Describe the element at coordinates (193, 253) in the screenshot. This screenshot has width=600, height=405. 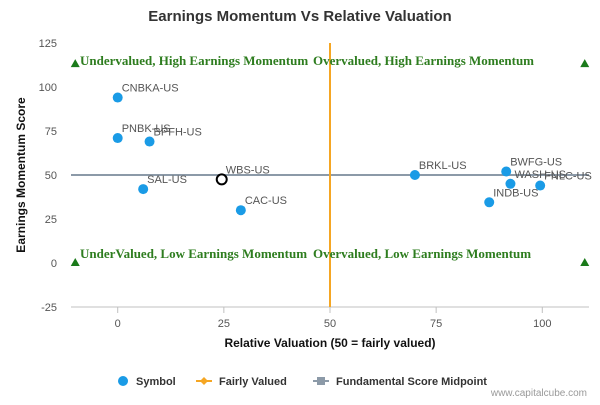
I see `quadrant-label-bottom-left: UnderValued, Low Earnings Momentum` at that location.